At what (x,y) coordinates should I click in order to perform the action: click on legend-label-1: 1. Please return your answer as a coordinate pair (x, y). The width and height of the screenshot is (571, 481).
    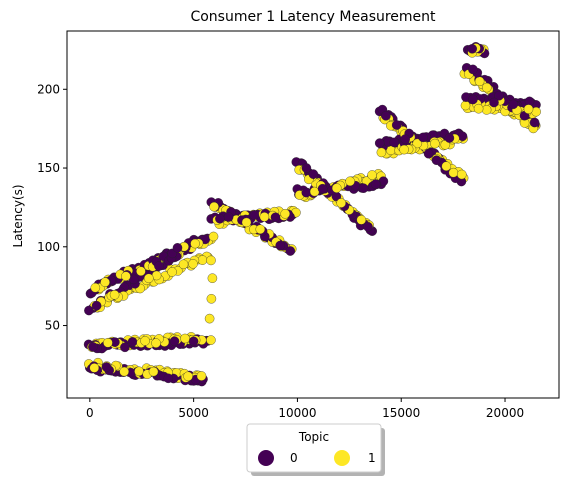
    Looking at the image, I should click on (372, 458).